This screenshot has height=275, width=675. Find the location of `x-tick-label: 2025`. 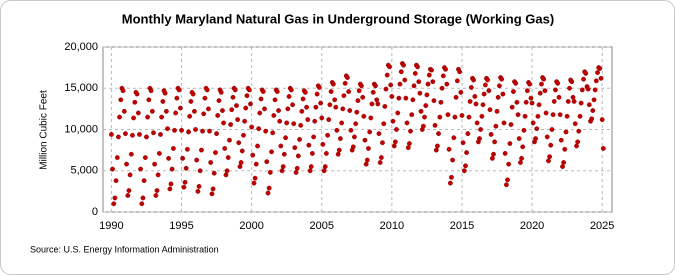

x-tick-label: 2025 is located at coordinates (602, 226).